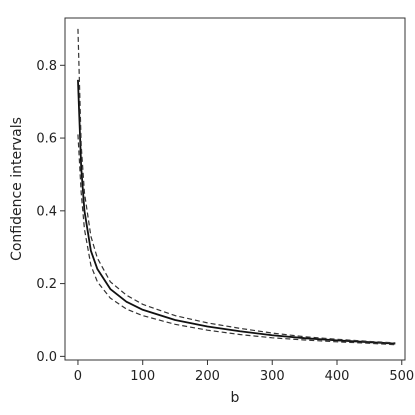 This screenshot has width=415, height=415. Describe the element at coordinates (235, 398) in the screenshot. I see `x-axis-label: b` at that location.